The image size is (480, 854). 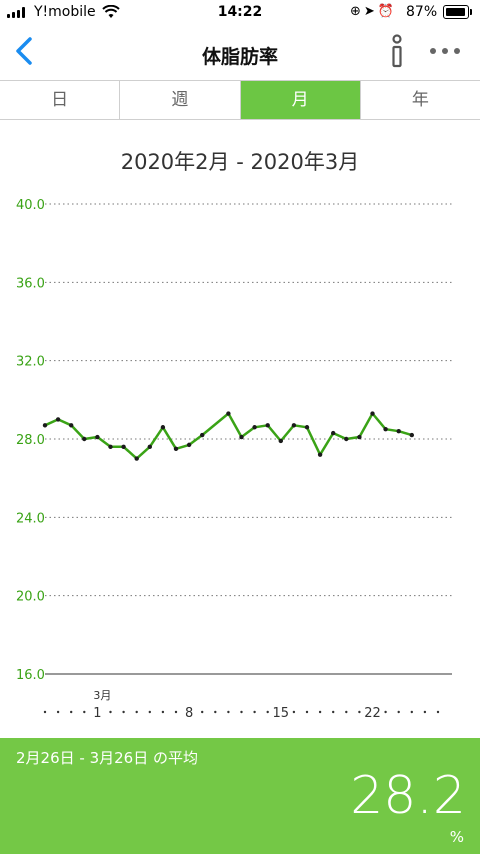 What do you see at coordinates (281, 713) in the screenshot?
I see `x-tick-label: 15` at bounding box center [281, 713].